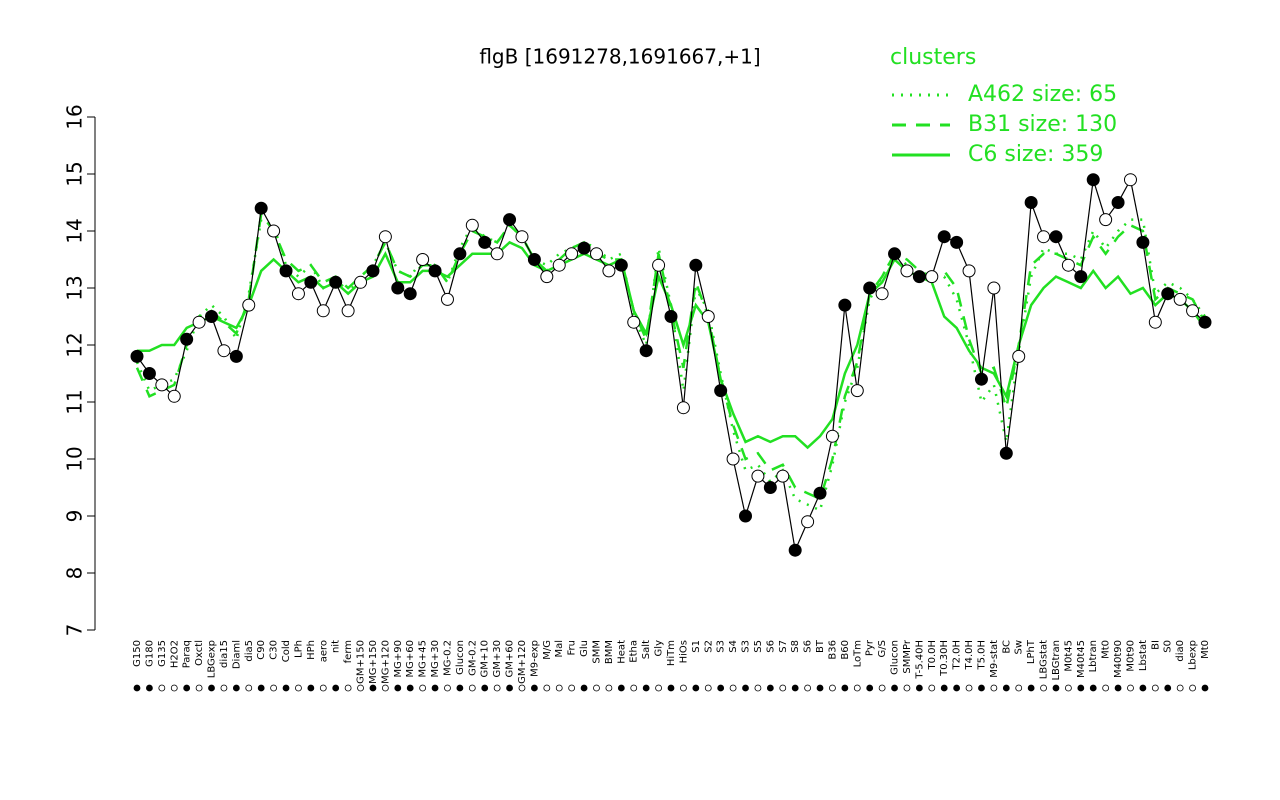 Image resolution: width=1280 pixels, height=800 pixels. Describe the element at coordinates (932, 655) in the screenshot. I see `x-tick-label: T0.0H` at that location.